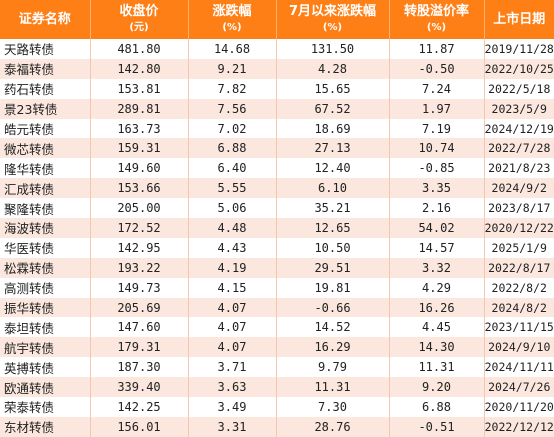  I want to click on cell-premium: 10.74, so click(437, 148).